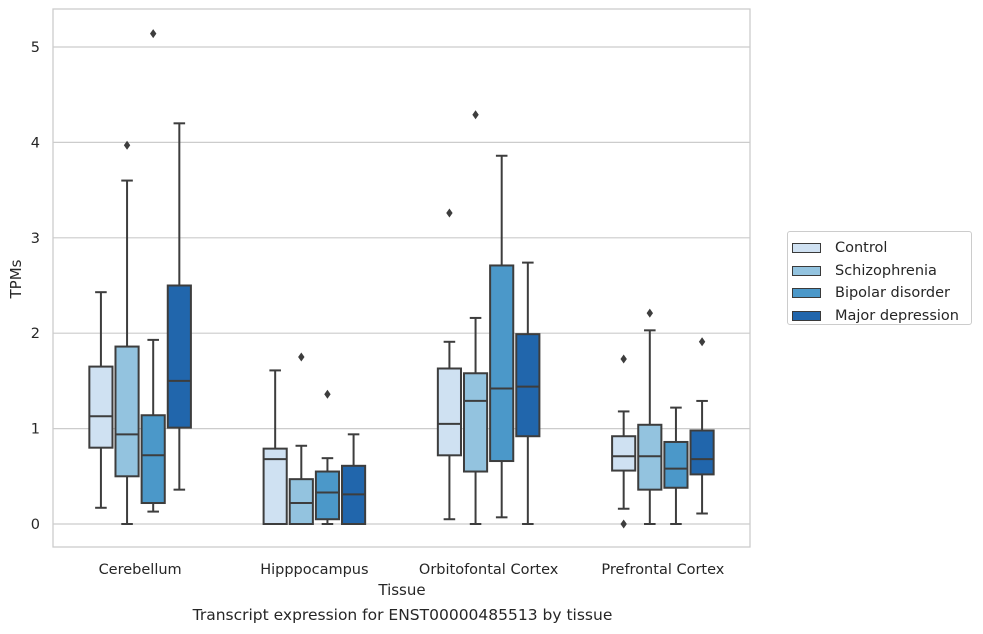 The image size is (983, 634). Describe the element at coordinates (886, 270) in the screenshot. I see `legend-label: Schizophrenia` at that location.